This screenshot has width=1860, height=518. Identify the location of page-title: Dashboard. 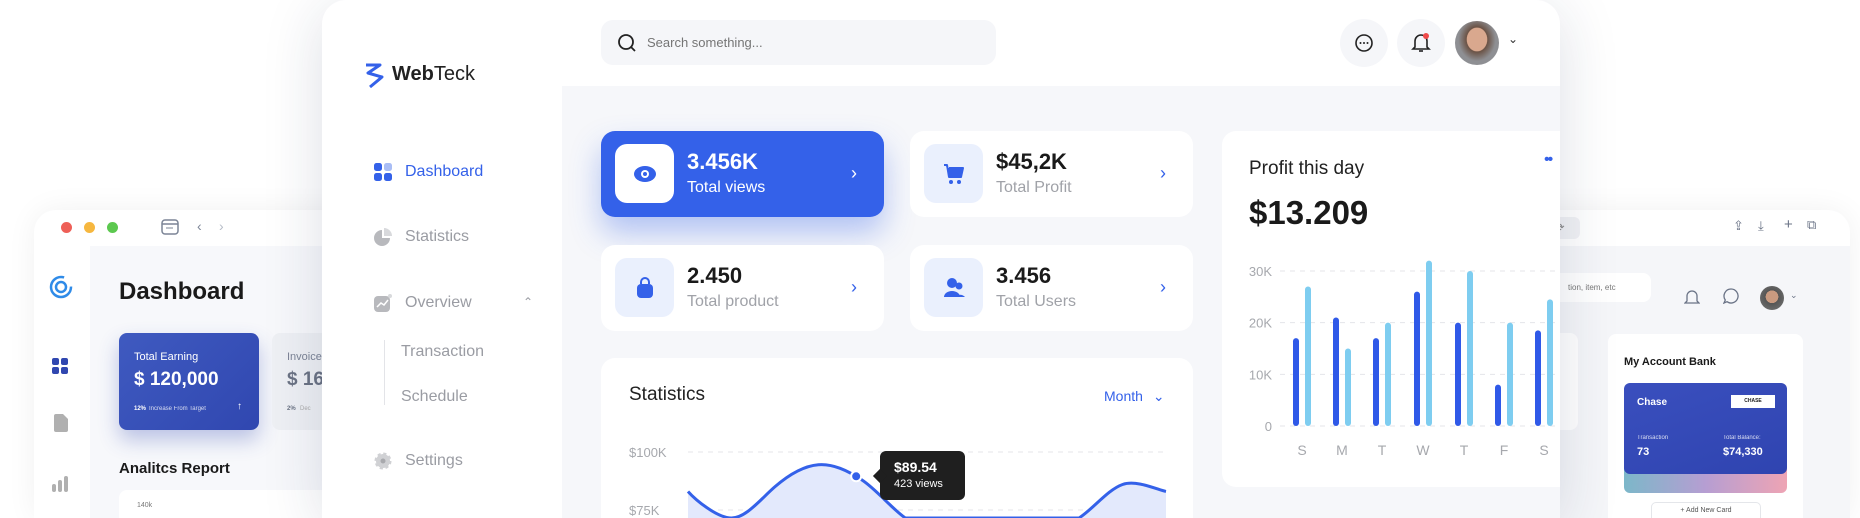
(182, 291).